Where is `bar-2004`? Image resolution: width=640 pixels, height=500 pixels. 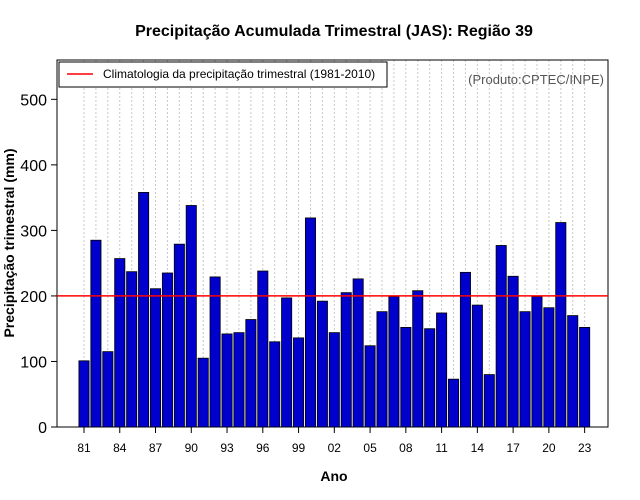
bar-2004 is located at coordinates (358, 353).